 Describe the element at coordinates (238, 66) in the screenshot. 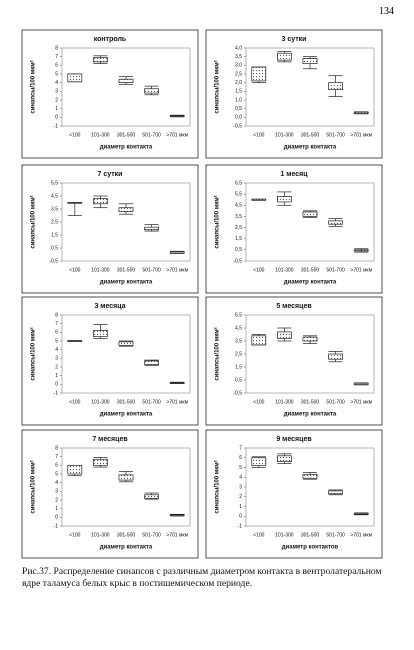

I see `y-tick-label: 3,0` at that location.